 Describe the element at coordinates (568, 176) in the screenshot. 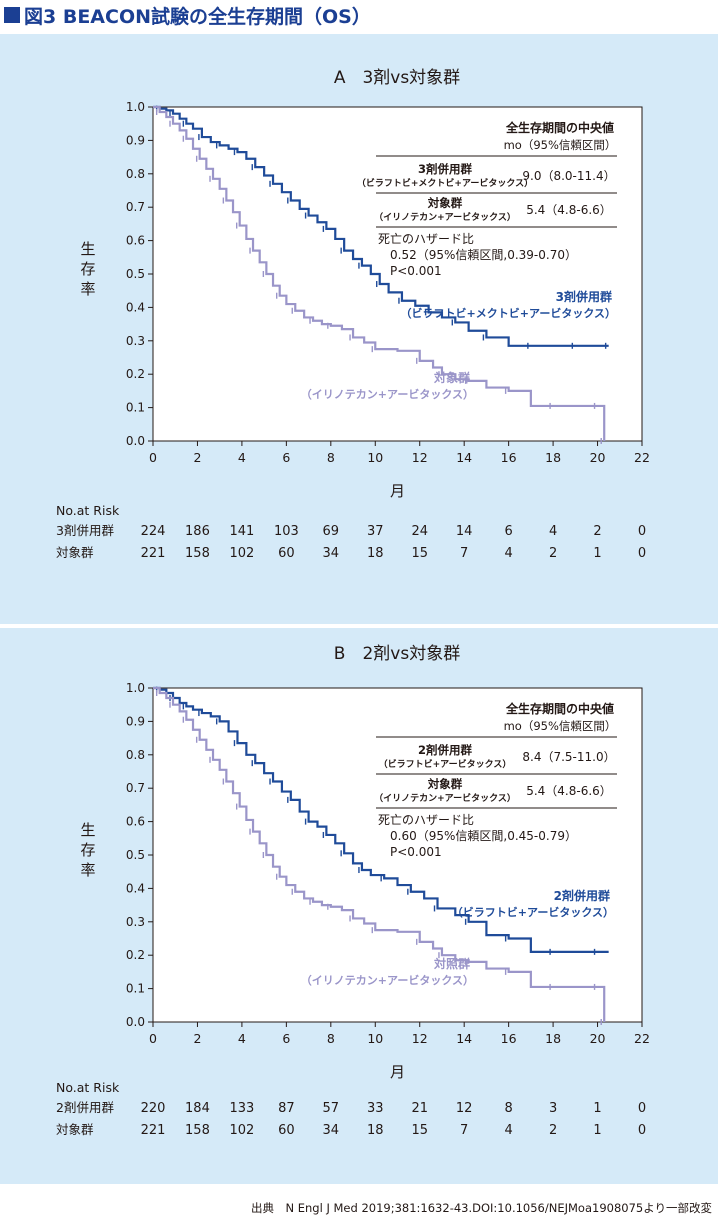

I see `legend-row-value: 9.0（8.0-11.4）` at that location.